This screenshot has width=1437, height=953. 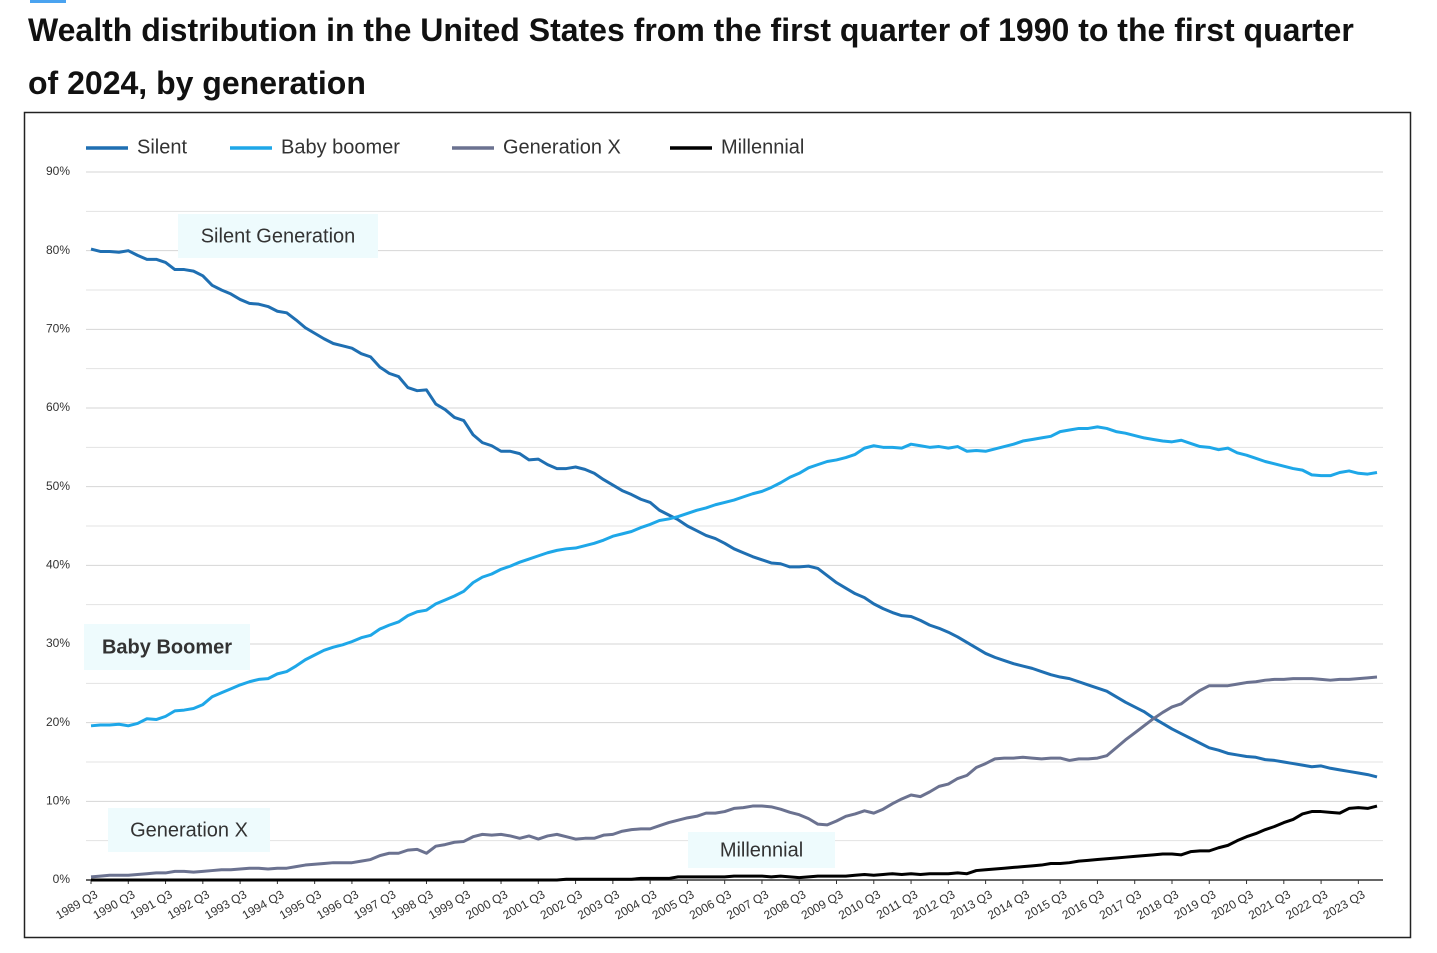 I want to click on x-tick-label: 2009 Q3, so click(x=822, y=904).